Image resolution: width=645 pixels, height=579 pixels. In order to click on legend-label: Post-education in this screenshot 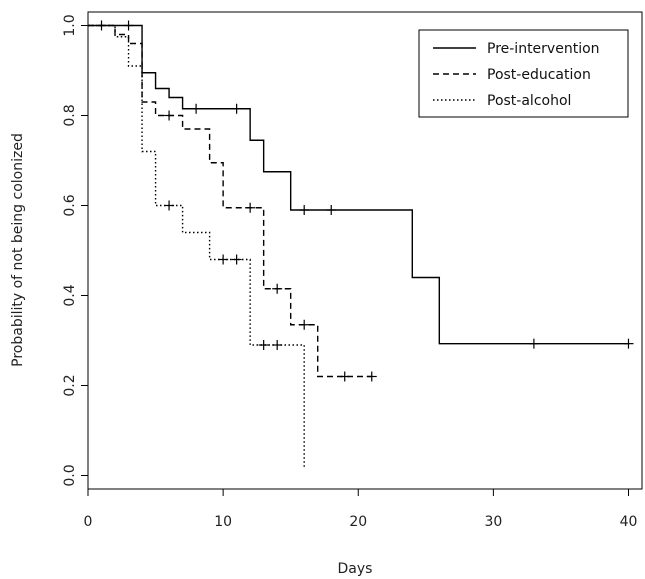, I will do `click(539, 75)`.